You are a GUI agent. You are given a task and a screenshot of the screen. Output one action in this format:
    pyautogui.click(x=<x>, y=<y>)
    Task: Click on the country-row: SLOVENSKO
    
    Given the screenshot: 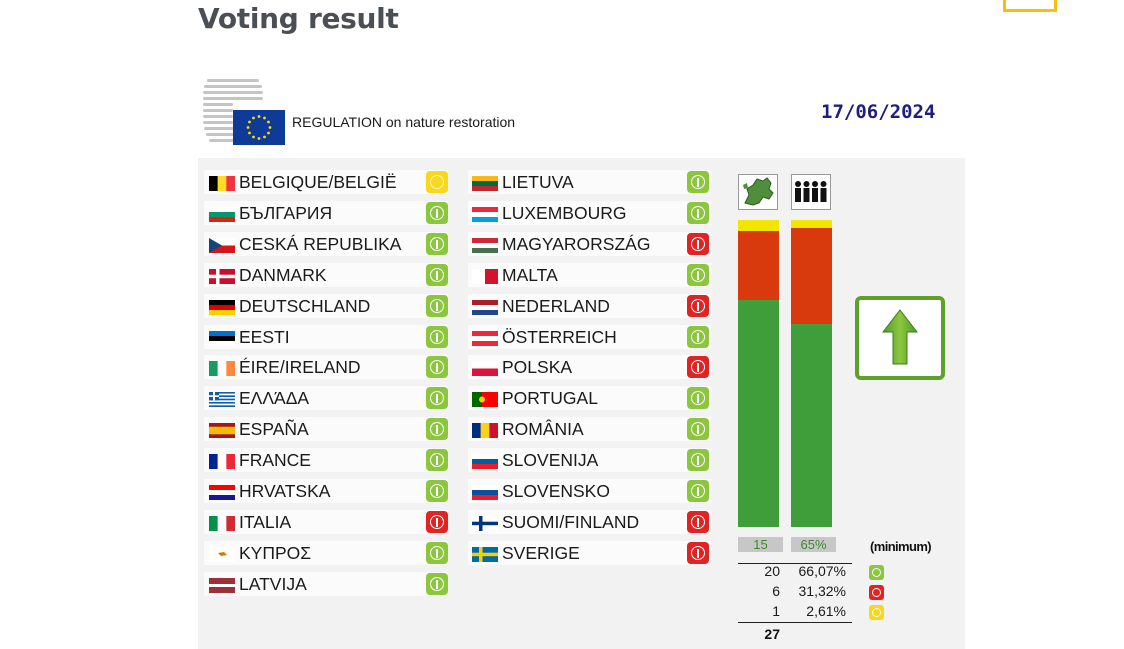 What is the action you would take?
    pyautogui.click(x=589, y=491)
    